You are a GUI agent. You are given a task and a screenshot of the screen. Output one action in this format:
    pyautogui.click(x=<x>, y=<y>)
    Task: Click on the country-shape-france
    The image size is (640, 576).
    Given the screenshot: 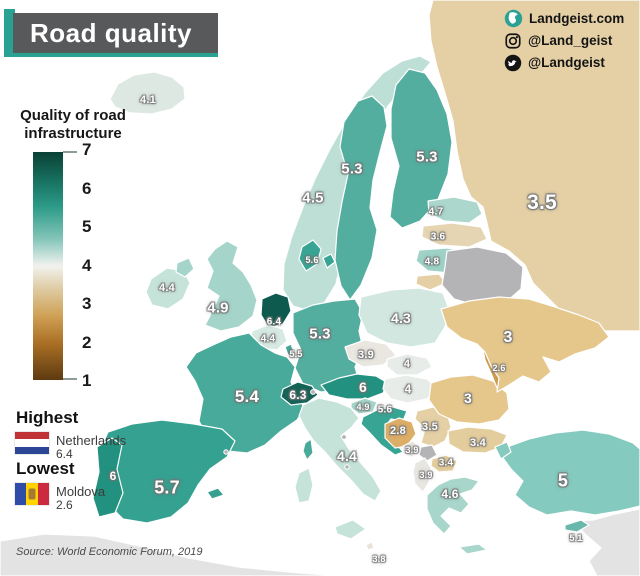 What is the action you would take?
    pyautogui.click(x=245, y=393)
    